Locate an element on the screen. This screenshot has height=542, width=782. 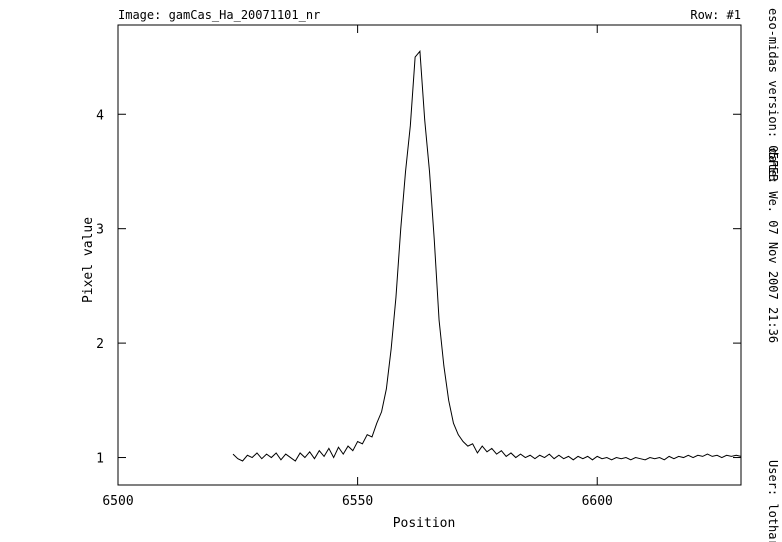
chart-title: Image: gamCas_Ha_20071101_nr is located at coordinates (219, 15).